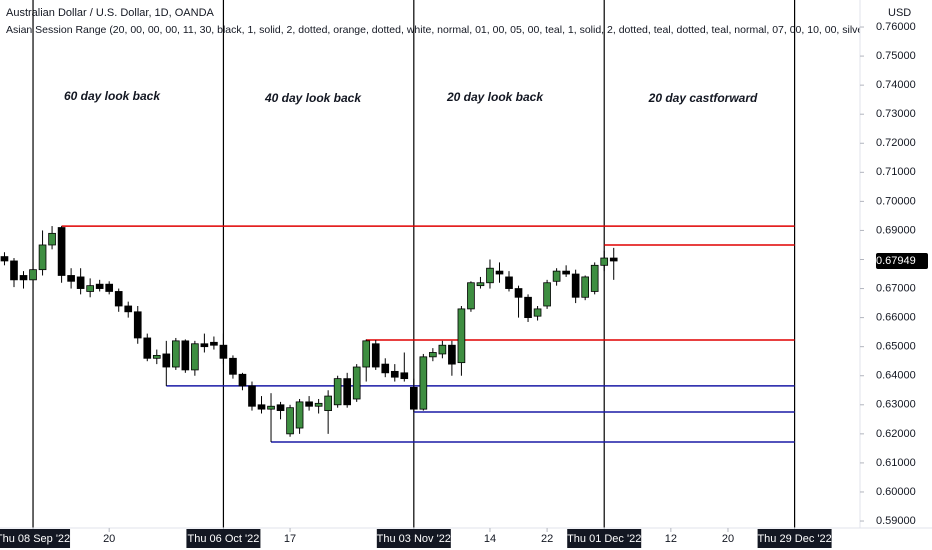  I want to click on y-tick-label: 0.61000, so click(896, 463).